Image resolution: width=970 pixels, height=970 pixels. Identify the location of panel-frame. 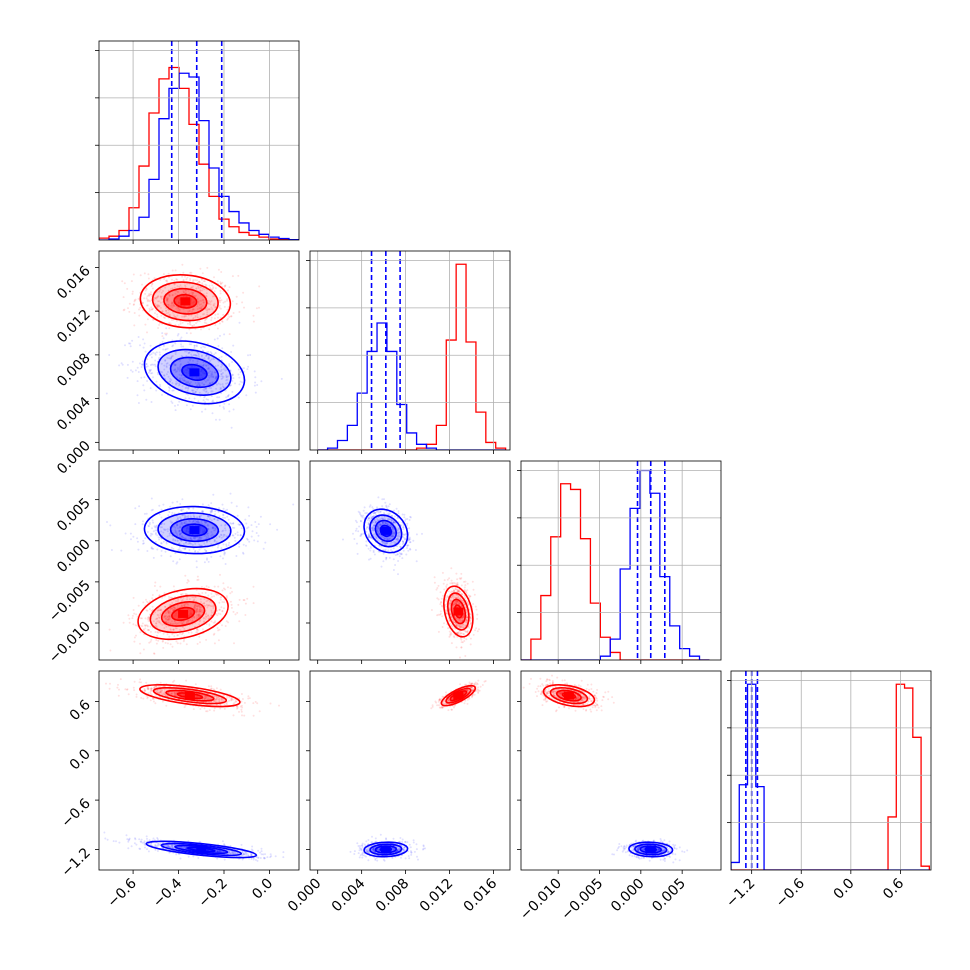
(199, 140).